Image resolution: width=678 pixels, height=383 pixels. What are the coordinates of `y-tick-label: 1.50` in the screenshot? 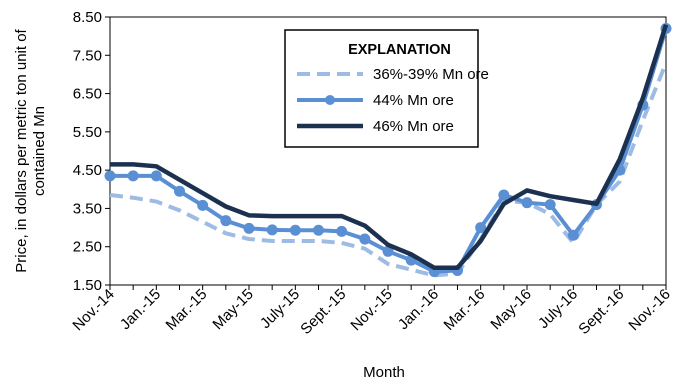 It's located at (87, 285).